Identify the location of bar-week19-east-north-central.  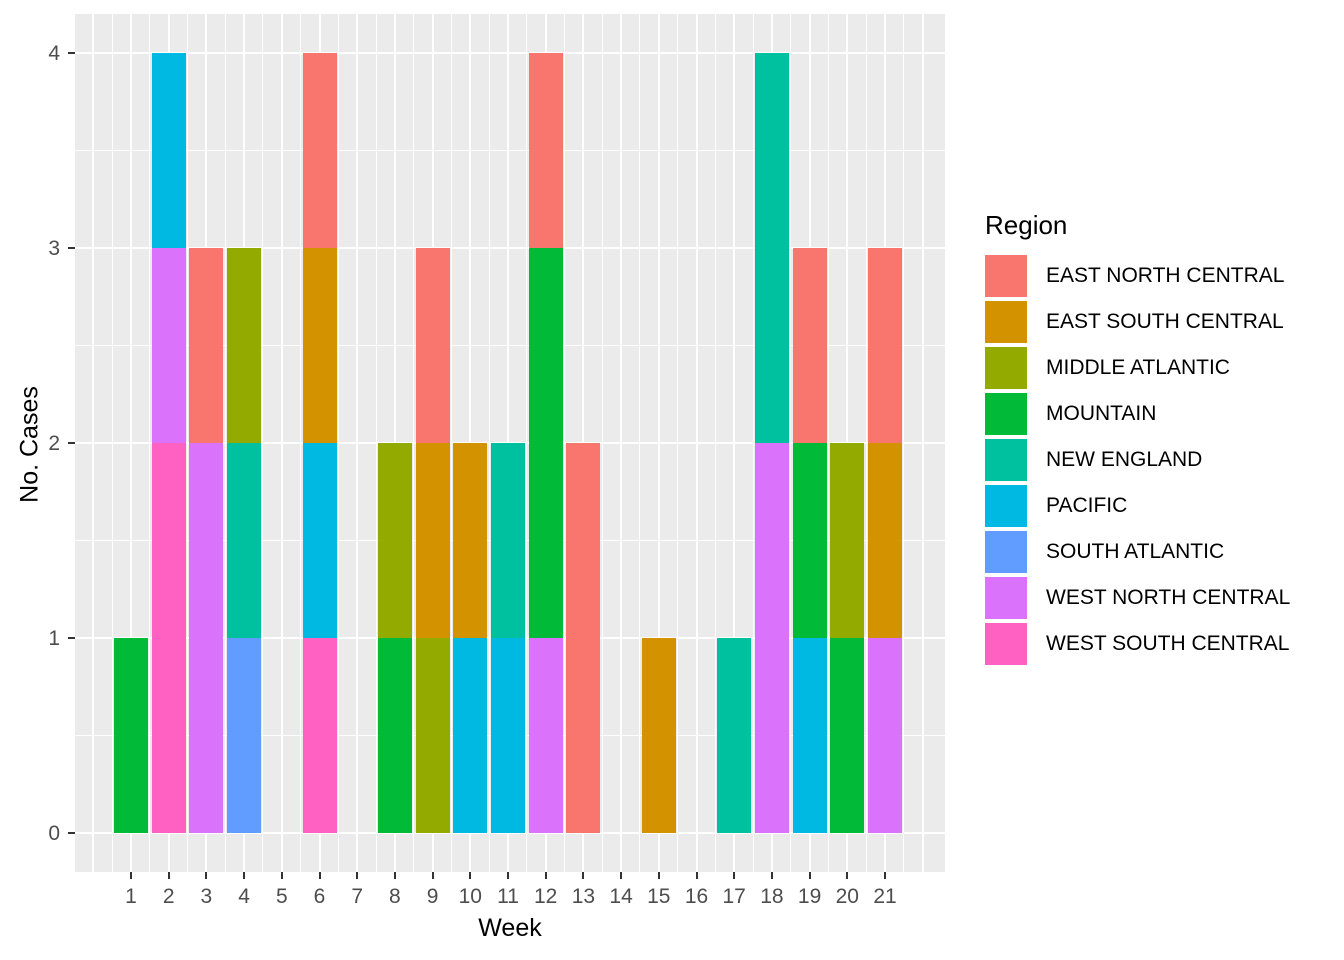
(809, 345).